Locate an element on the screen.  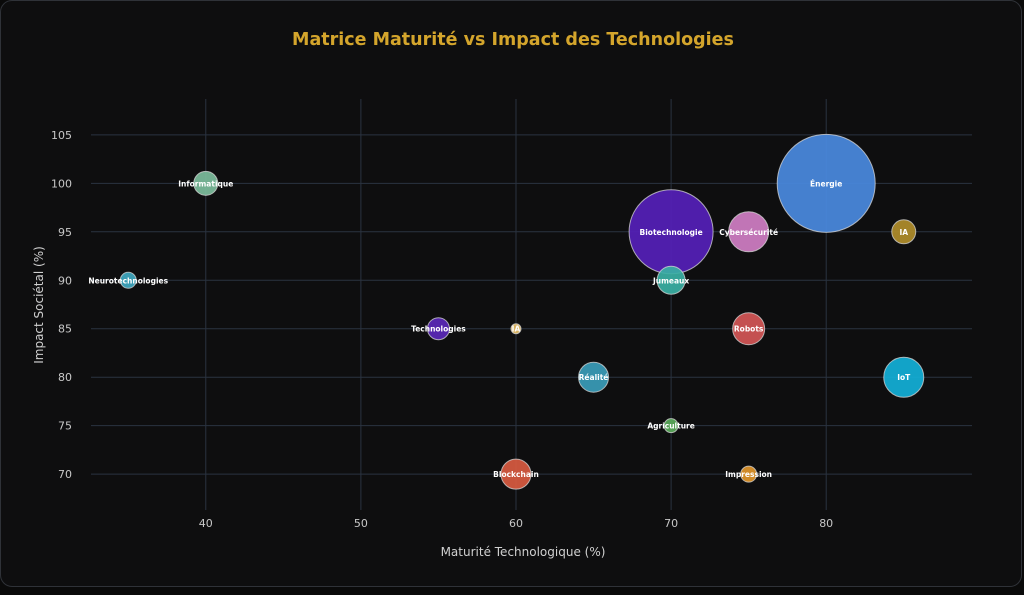
bubble-label: Informatique is located at coordinates (205, 183).